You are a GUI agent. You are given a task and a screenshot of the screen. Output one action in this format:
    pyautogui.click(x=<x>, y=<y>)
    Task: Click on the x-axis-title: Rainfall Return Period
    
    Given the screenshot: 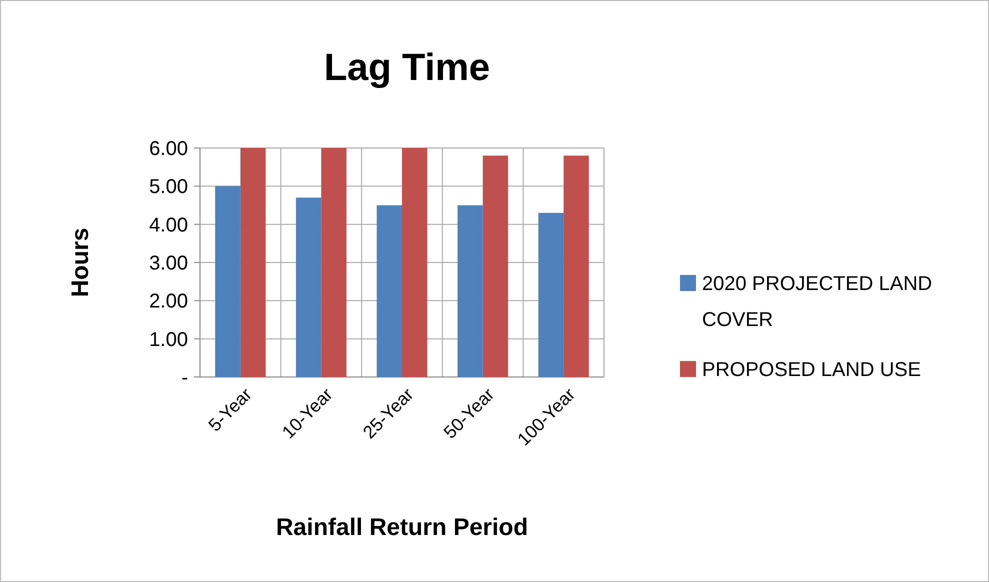 What is the action you would take?
    pyautogui.click(x=402, y=527)
    